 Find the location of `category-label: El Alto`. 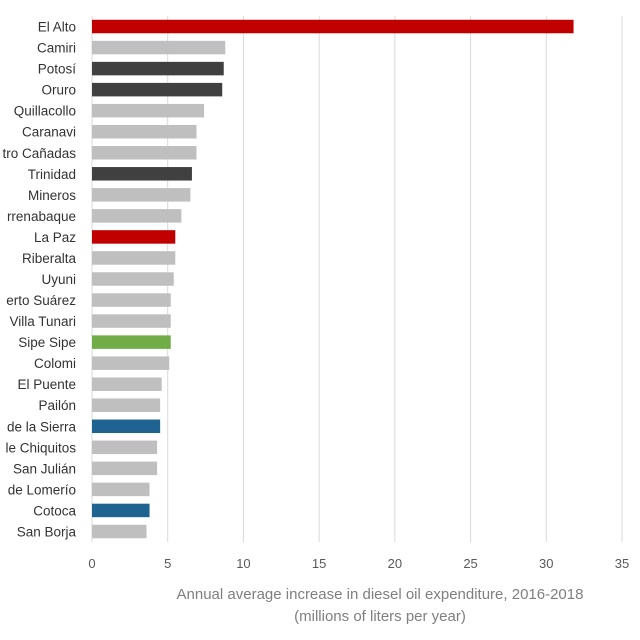

category-label: El Alto is located at coordinates (57, 27).